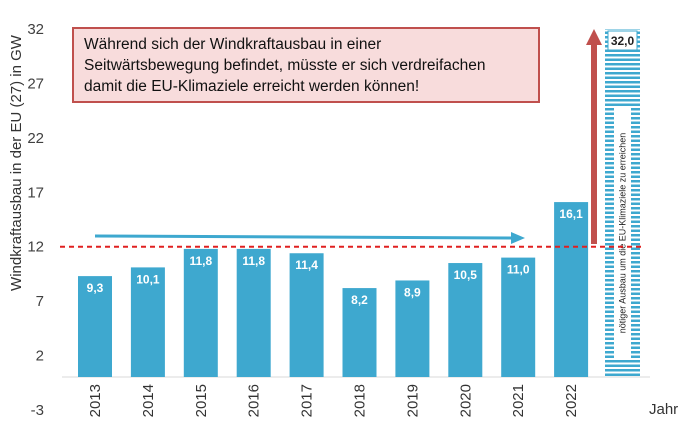 The width and height of the screenshot is (700, 436). I want to click on x-tick-label: 2018, so click(360, 400).